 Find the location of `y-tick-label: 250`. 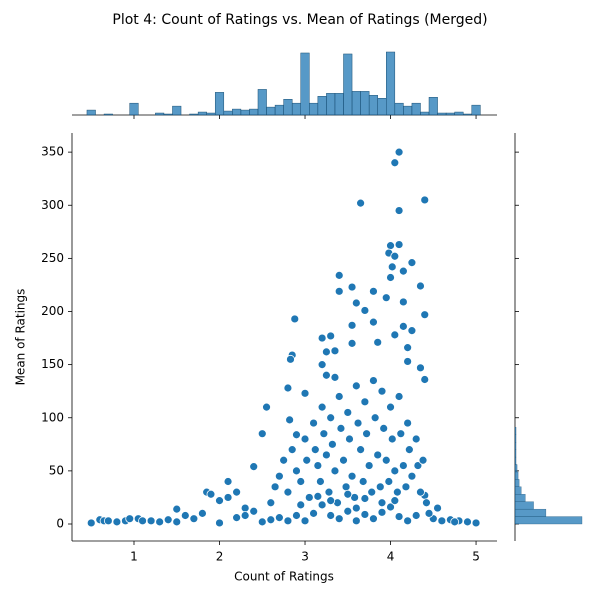

y-tick-label: 250 is located at coordinates (52, 258).